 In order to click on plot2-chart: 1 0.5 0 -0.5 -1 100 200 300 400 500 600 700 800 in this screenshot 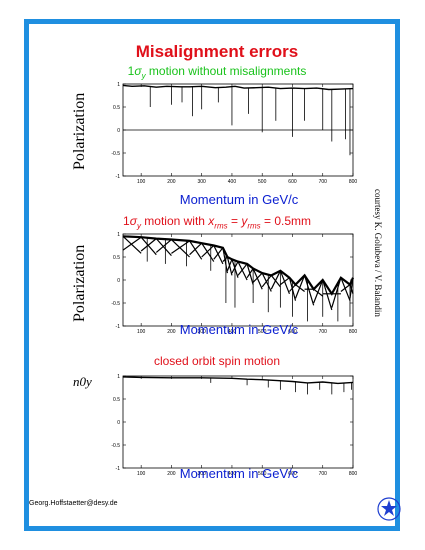, I will do `click(234, 283)`.